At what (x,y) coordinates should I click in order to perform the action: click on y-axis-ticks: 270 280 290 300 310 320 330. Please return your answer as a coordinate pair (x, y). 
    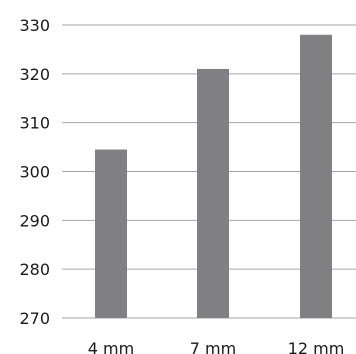
    Looking at the image, I should click on (34, 172).